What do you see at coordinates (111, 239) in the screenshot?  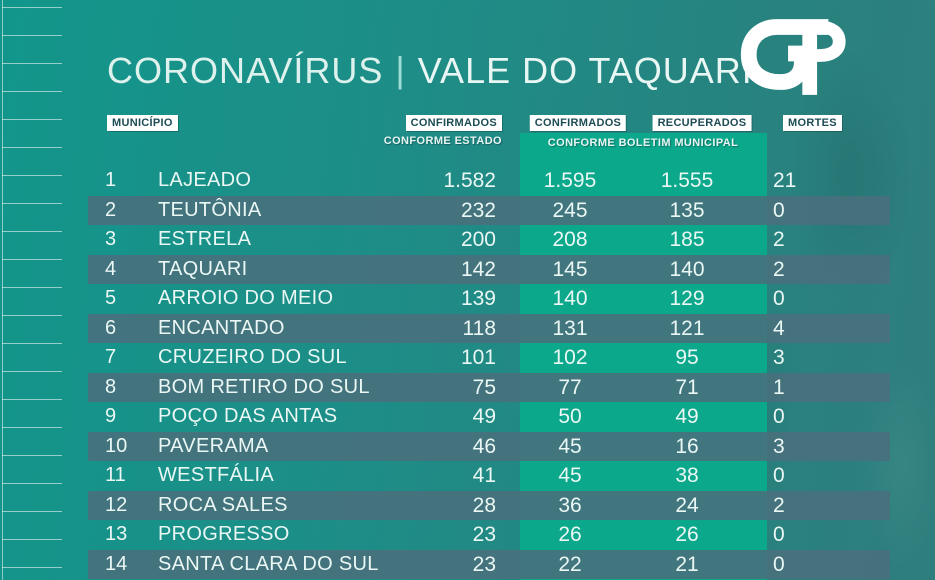 I see `row-rank: 3` at bounding box center [111, 239].